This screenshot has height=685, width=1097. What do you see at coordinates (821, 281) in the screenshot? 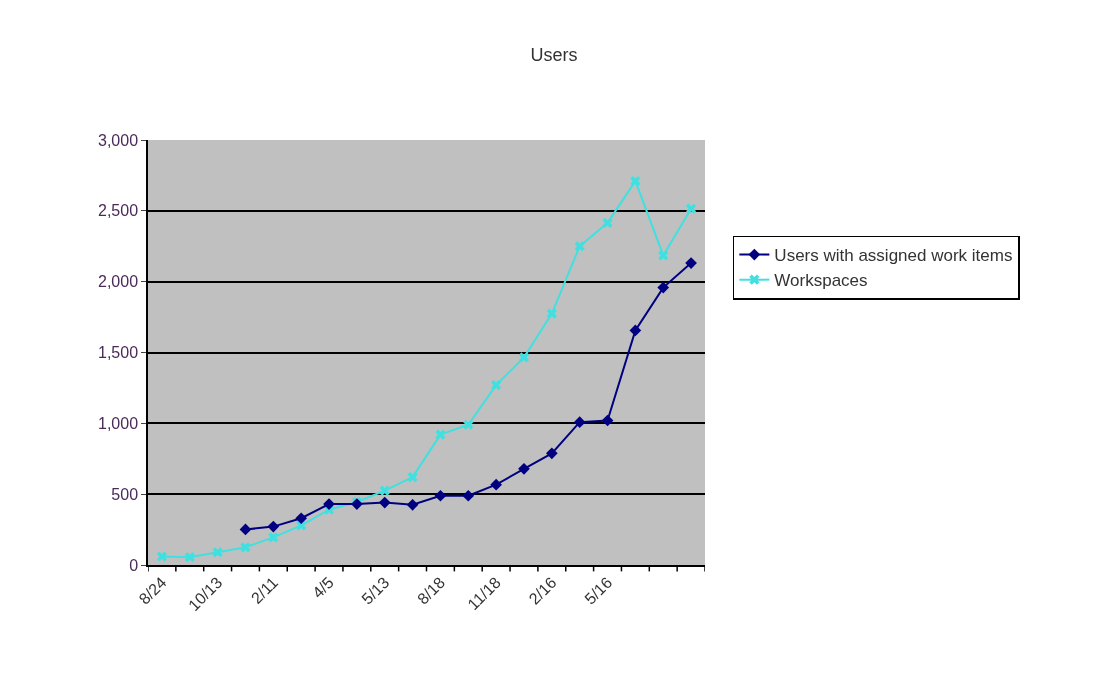
I see `legend-label: Workspaces` at bounding box center [821, 281].